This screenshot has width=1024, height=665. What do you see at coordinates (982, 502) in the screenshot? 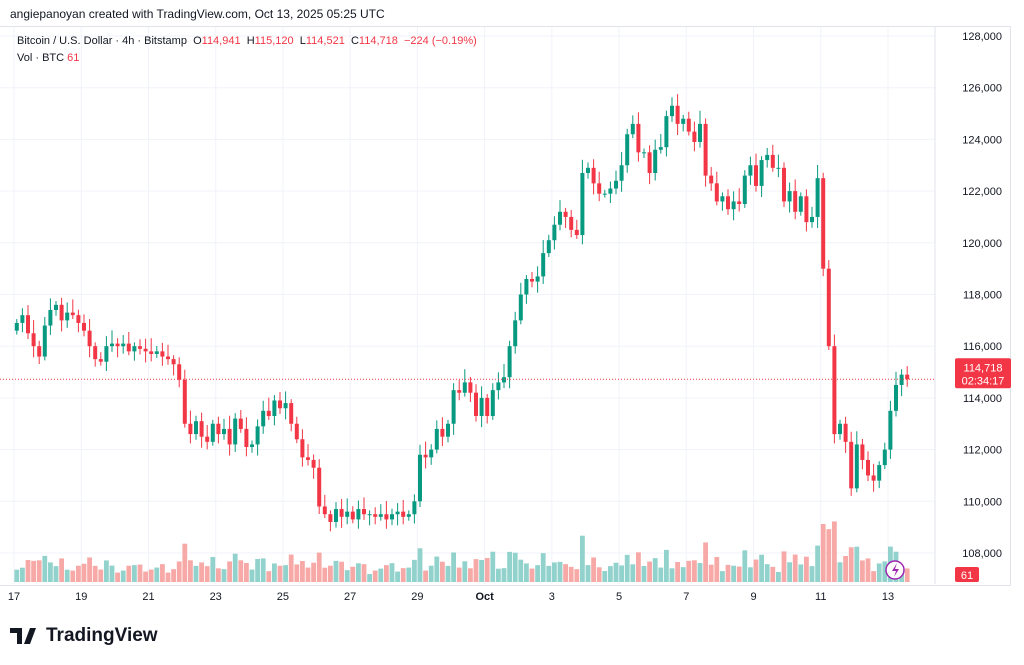
I see `y-tick-label: 110,000` at bounding box center [982, 502].